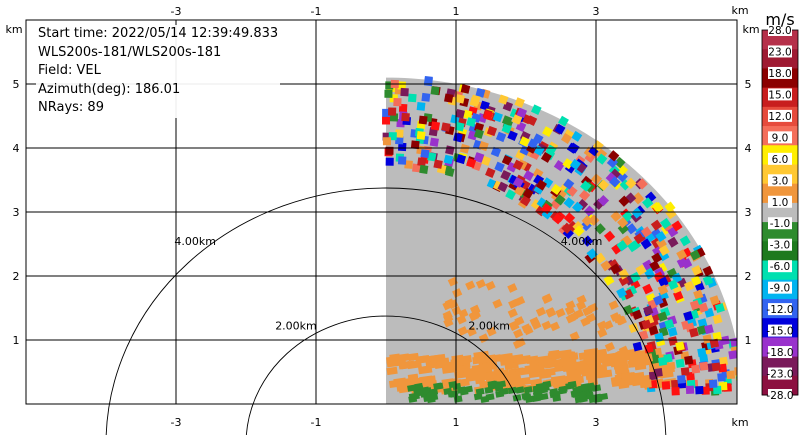  I want to click on range-ring, so click(386, 375).